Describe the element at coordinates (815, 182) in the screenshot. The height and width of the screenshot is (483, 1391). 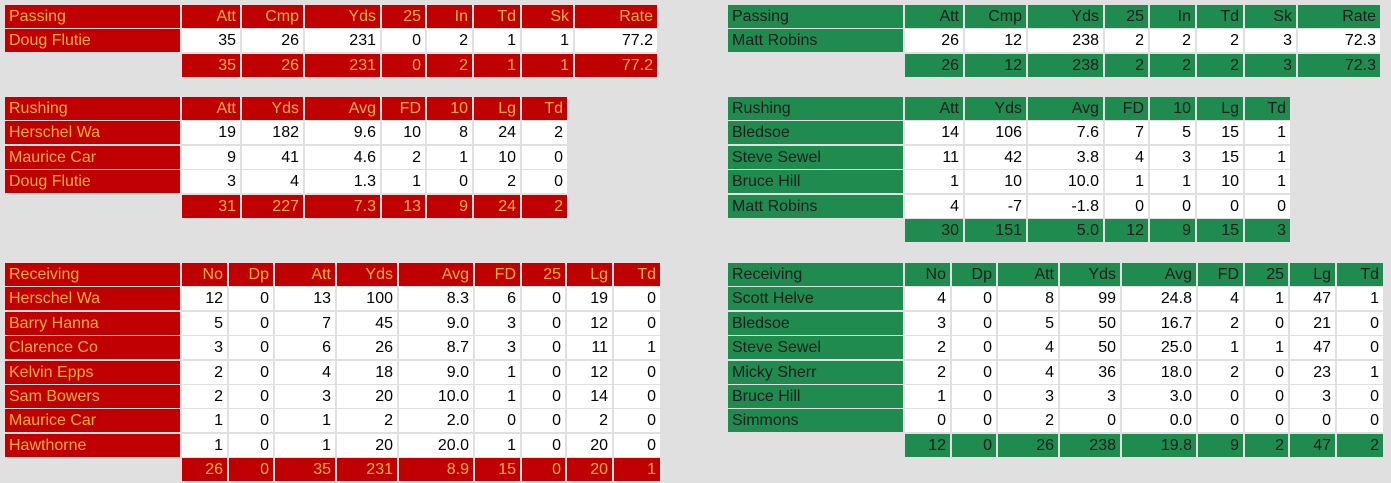
I see `player-name: Bruce Hill` at that location.